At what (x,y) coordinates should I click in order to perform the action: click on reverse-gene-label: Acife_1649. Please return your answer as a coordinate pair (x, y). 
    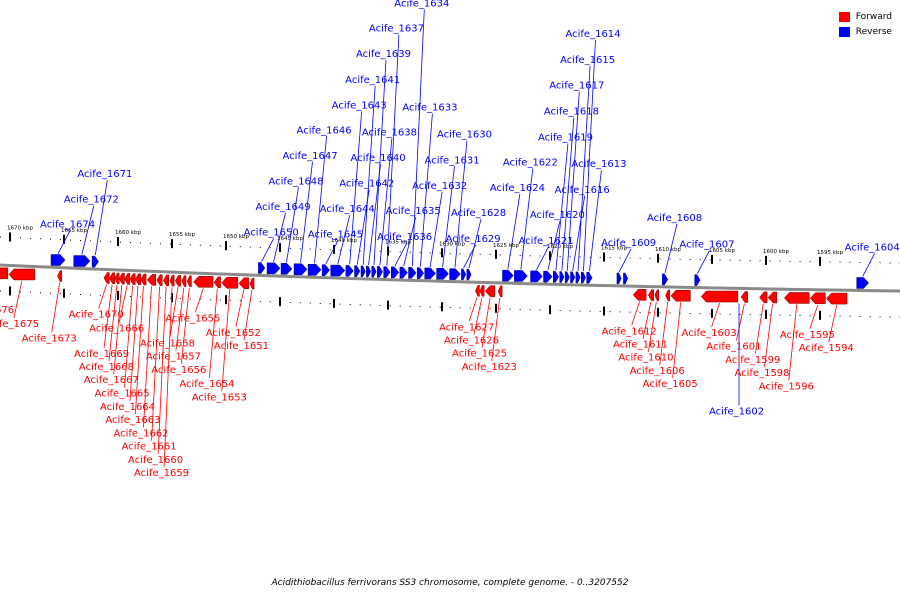
    Looking at the image, I should click on (283, 207).